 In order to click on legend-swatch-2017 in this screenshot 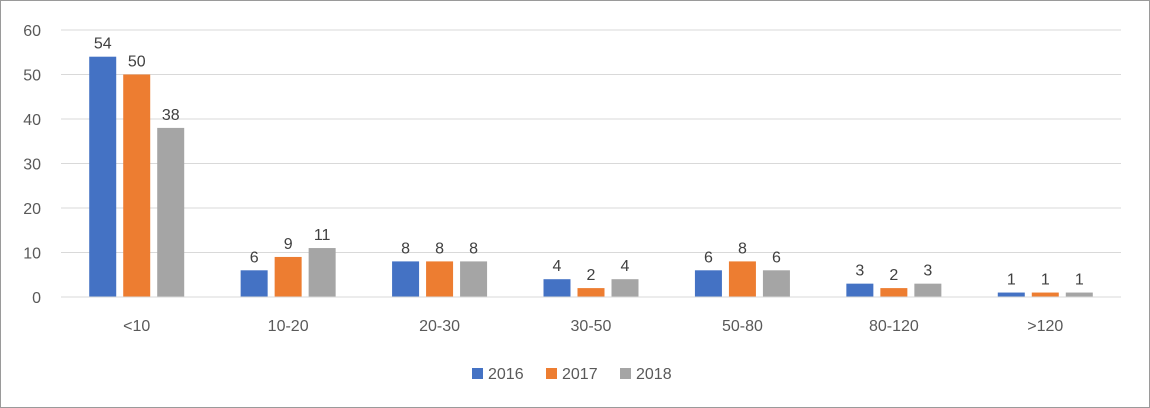, I will do `click(551, 373)`.